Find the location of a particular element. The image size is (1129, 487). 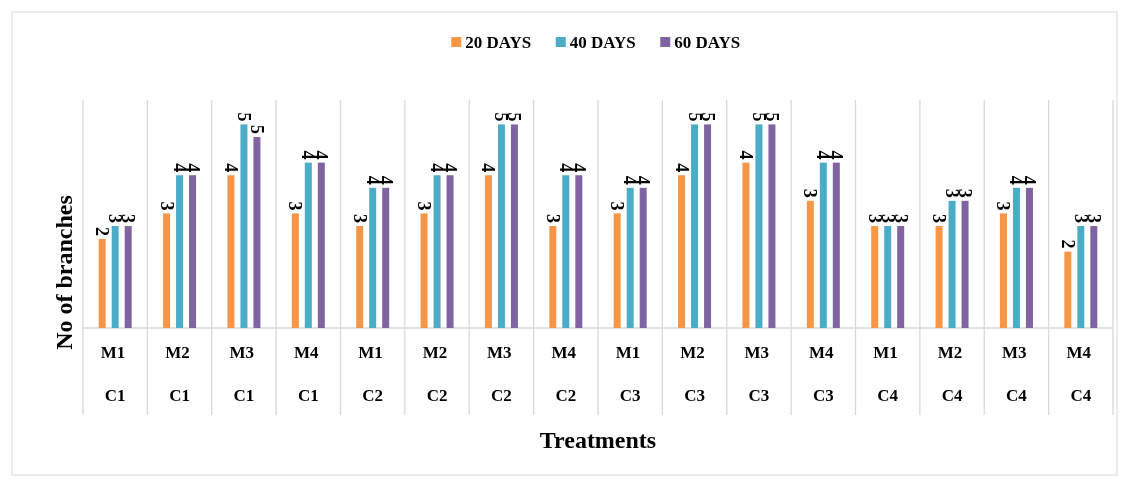

category-label: M2 C4 is located at coordinates (950, 374).